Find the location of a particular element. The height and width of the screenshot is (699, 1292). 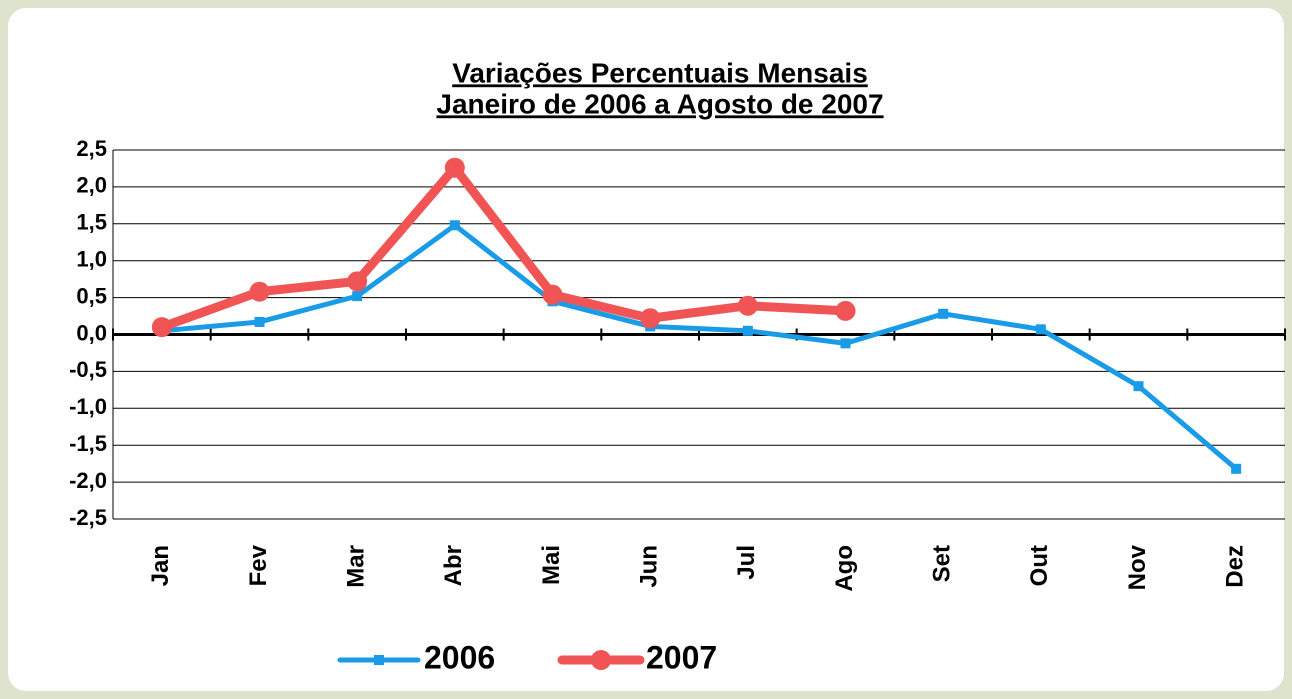

x-tick-label: Mai is located at coordinates (551, 565).